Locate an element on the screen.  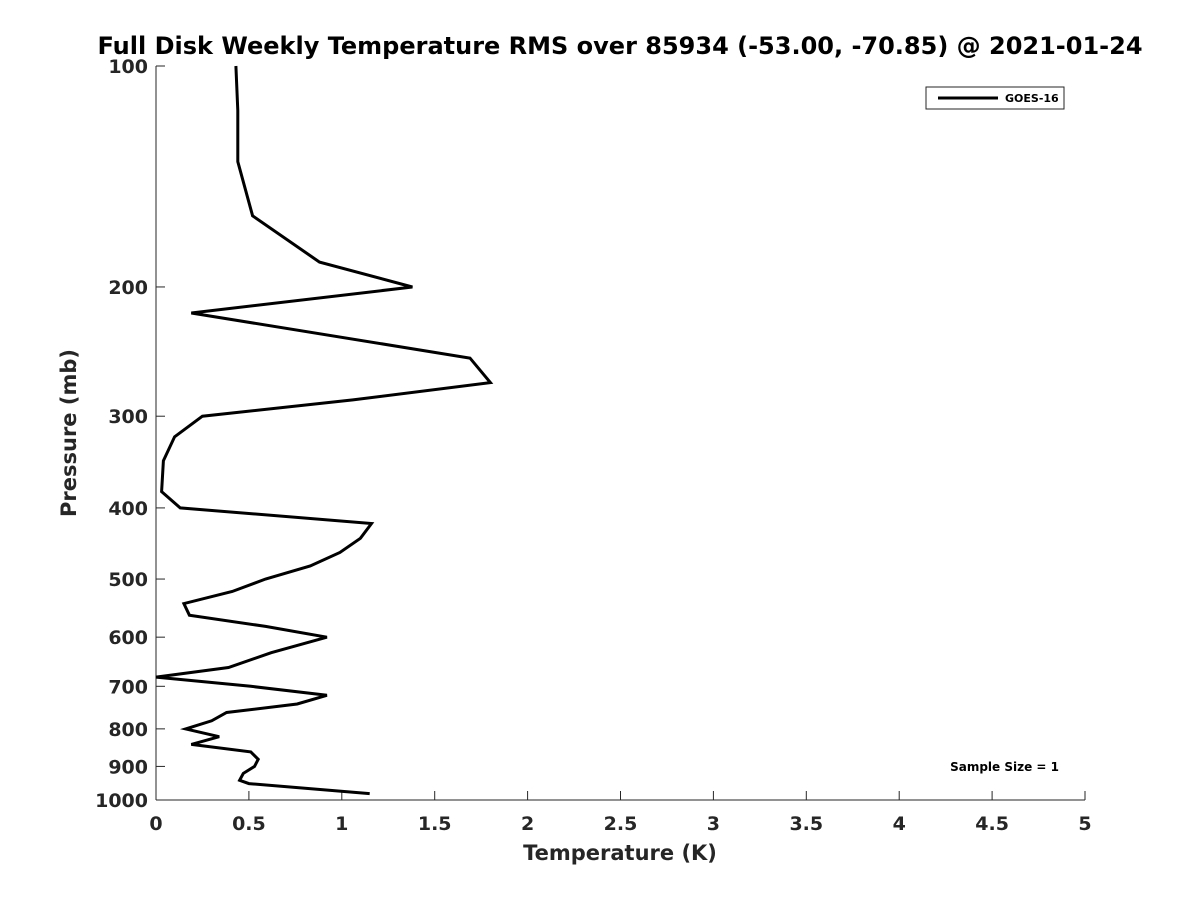
x-tick-label: 5 is located at coordinates (1084, 824).